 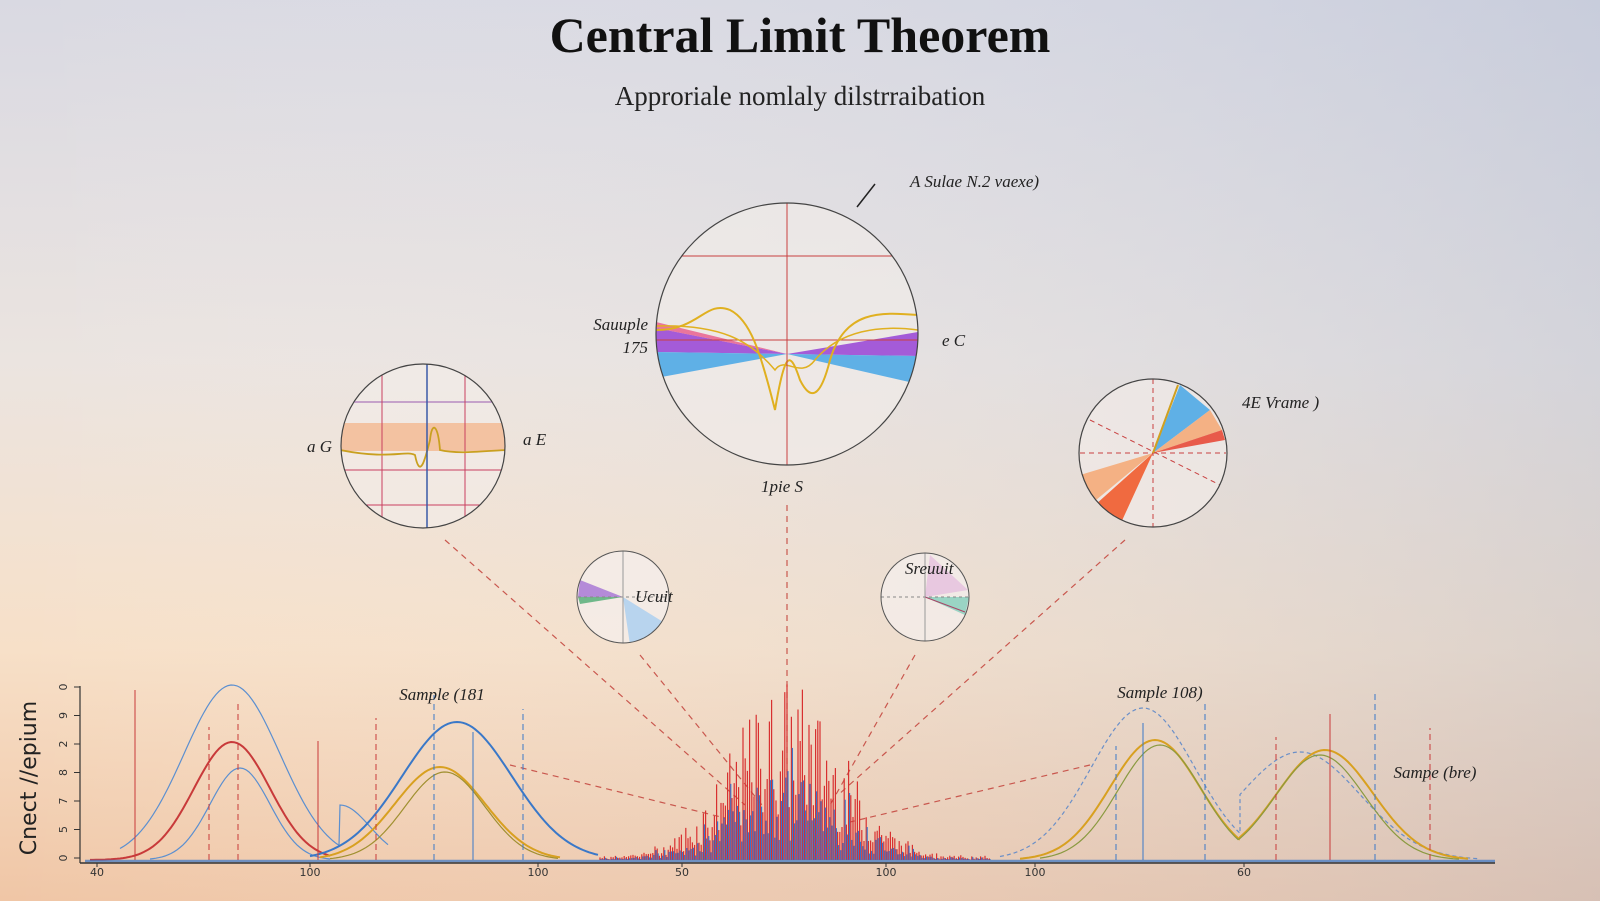 I want to click on annotation: A Sulae N.2 vaexe), so click(x=974, y=181).